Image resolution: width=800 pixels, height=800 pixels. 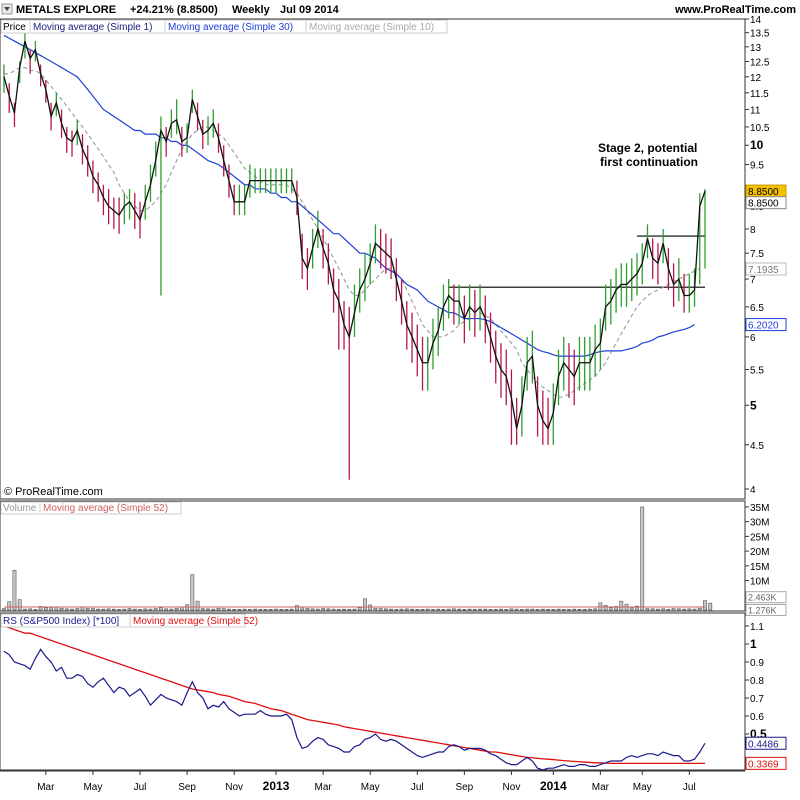 What do you see at coordinates (371, 27) in the screenshot?
I see `legend-ma10: Moving average (Simple 10)` at bounding box center [371, 27].